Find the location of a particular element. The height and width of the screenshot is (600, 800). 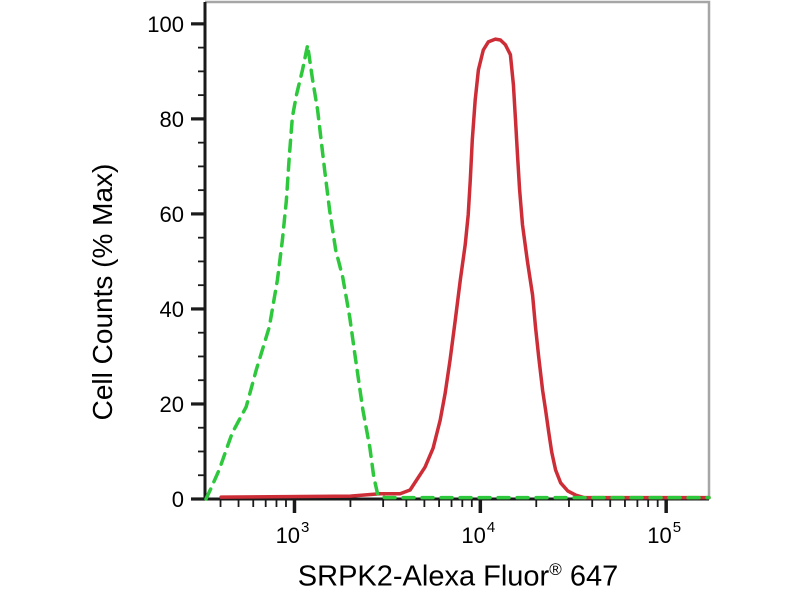

y-tick-label: 60 is located at coordinates (172, 214).